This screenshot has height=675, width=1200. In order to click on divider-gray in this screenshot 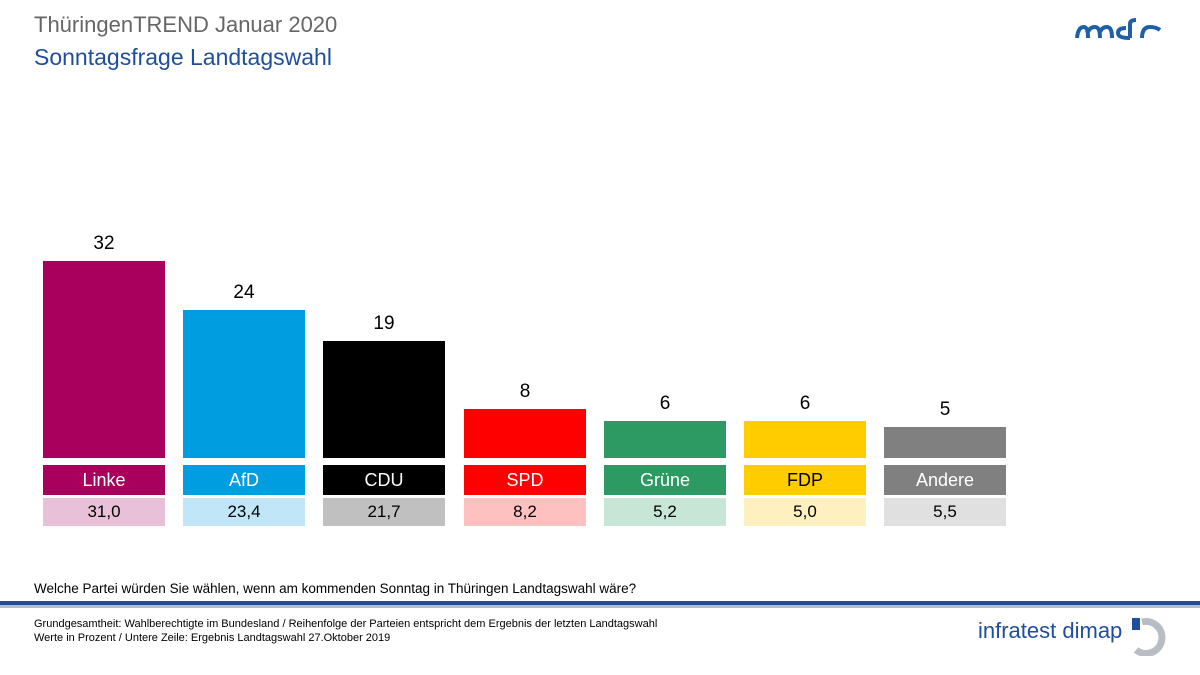, I will do `click(600, 606)`.